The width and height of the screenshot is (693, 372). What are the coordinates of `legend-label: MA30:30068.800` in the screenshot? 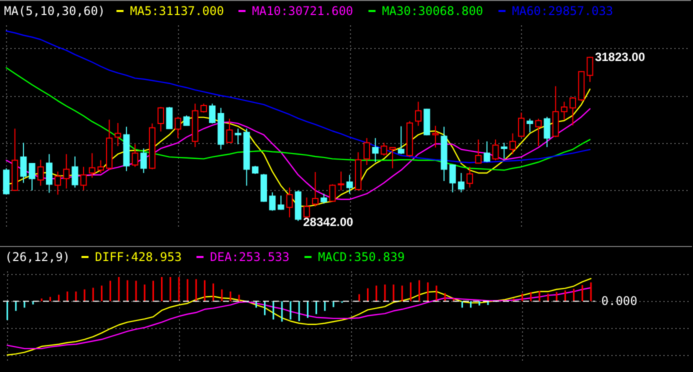 It's located at (433, 11).